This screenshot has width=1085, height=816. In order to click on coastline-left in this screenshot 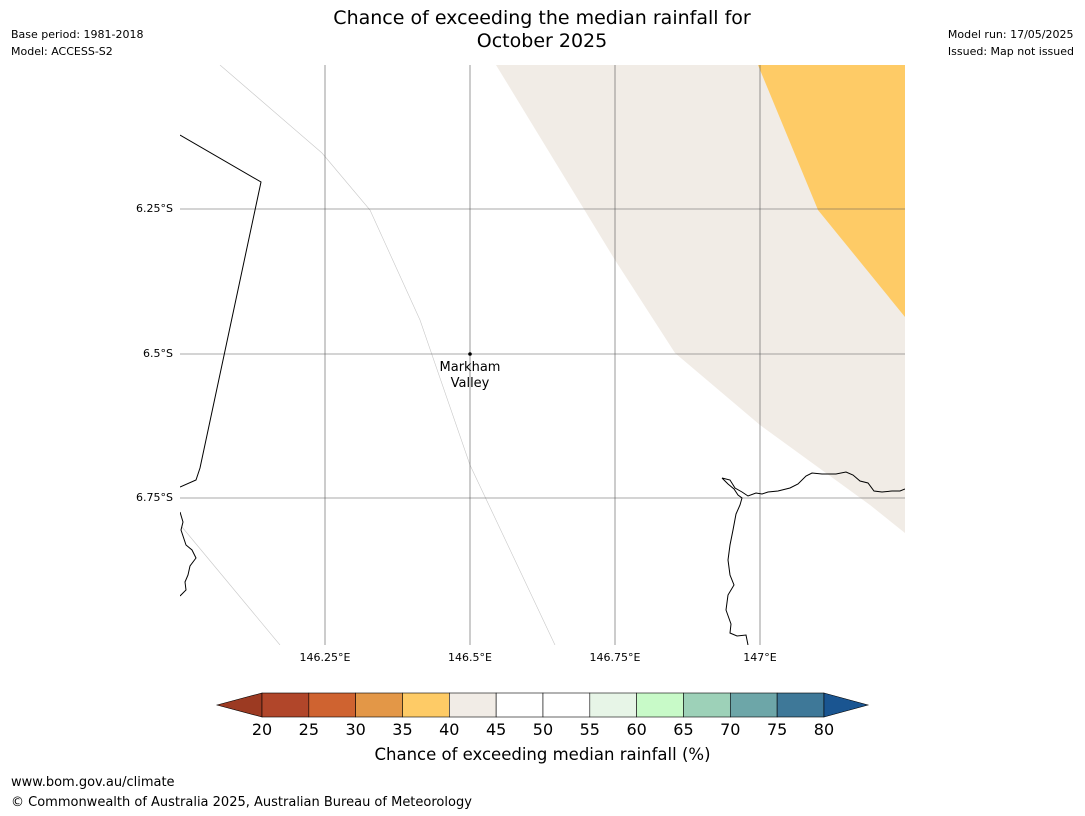, I will do `click(188, 554)`.